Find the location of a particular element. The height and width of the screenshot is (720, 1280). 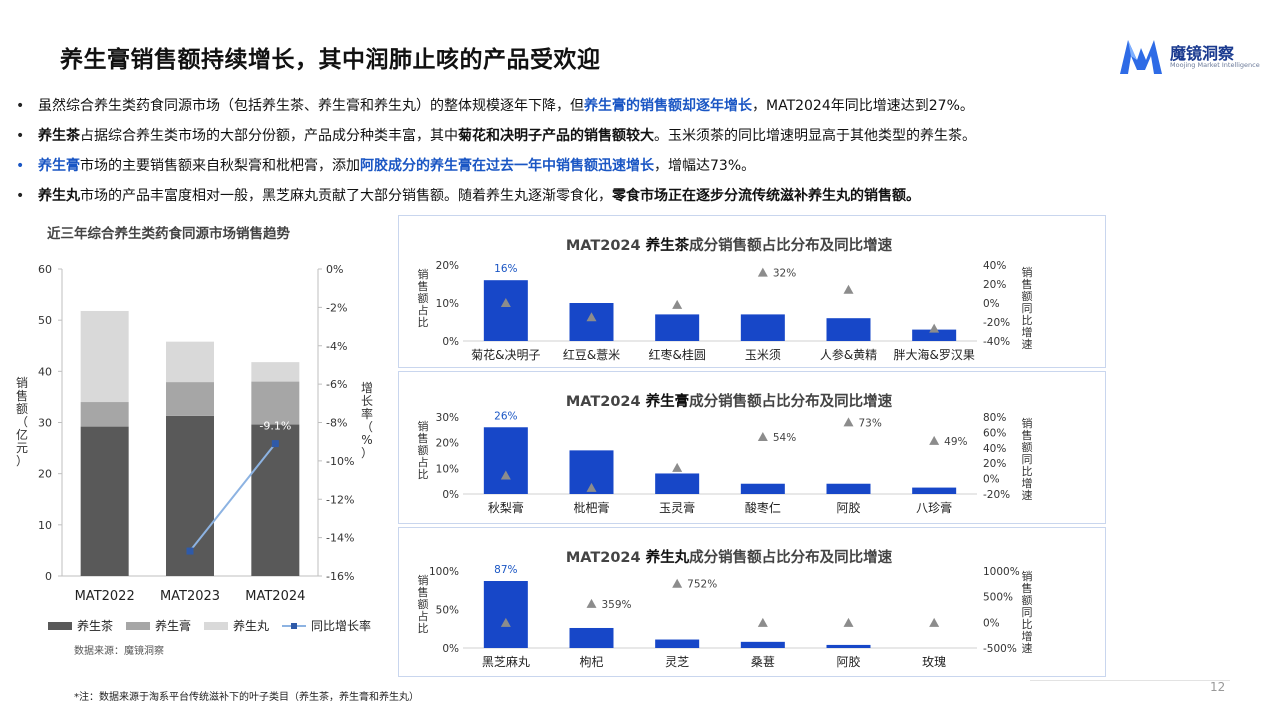

bar-养生丸-MAT2024 is located at coordinates (275, 372).